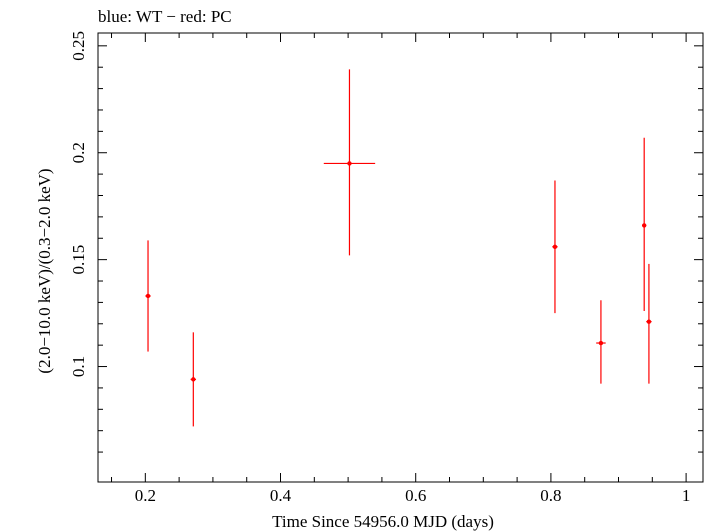 Image resolution: width=705 pixels, height=532 pixels. What do you see at coordinates (686, 495) in the screenshot?
I see `x-tick-label: 1` at bounding box center [686, 495].